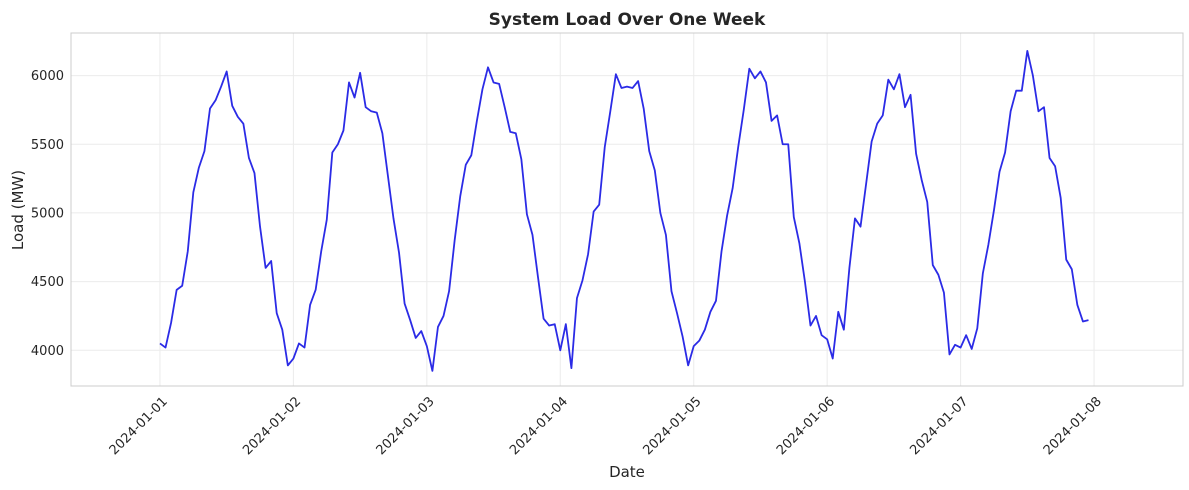 Image resolution: width=1189 pixels, height=490 pixels. What do you see at coordinates (1073, 426) in the screenshot?
I see `x-tick-label: 2024-01-08` at bounding box center [1073, 426].